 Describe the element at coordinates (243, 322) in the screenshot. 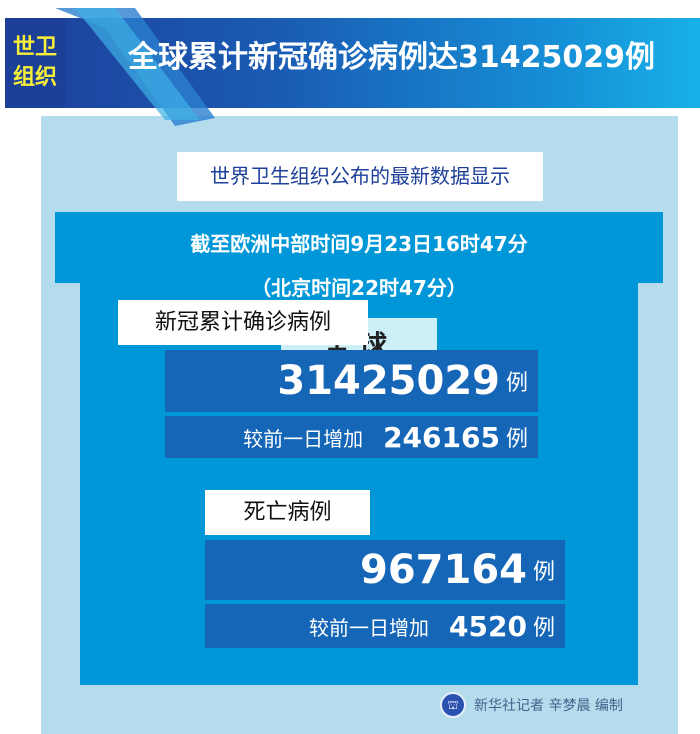

I see `confirmed-label: 新冠累计确诊病例` at that location.